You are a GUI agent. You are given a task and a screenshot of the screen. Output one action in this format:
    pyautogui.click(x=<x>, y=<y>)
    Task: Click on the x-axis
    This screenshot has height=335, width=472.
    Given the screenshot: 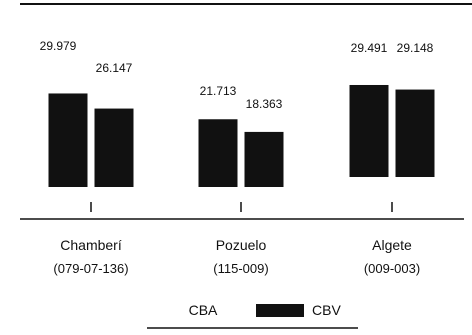 What is the action you would take?
    pyautogui.click(x=242, y=211)
    